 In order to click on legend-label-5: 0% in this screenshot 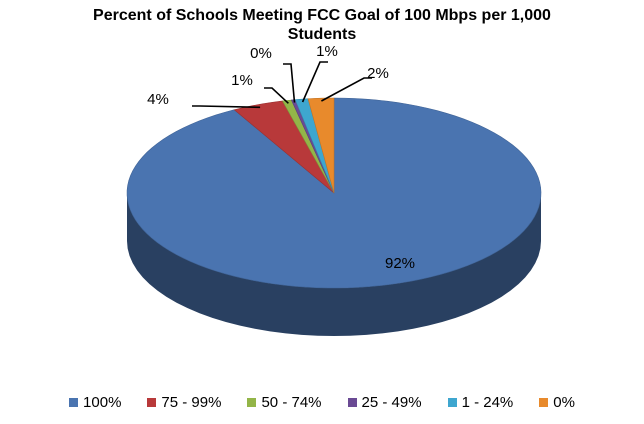, I will do `click(564, 402)`.